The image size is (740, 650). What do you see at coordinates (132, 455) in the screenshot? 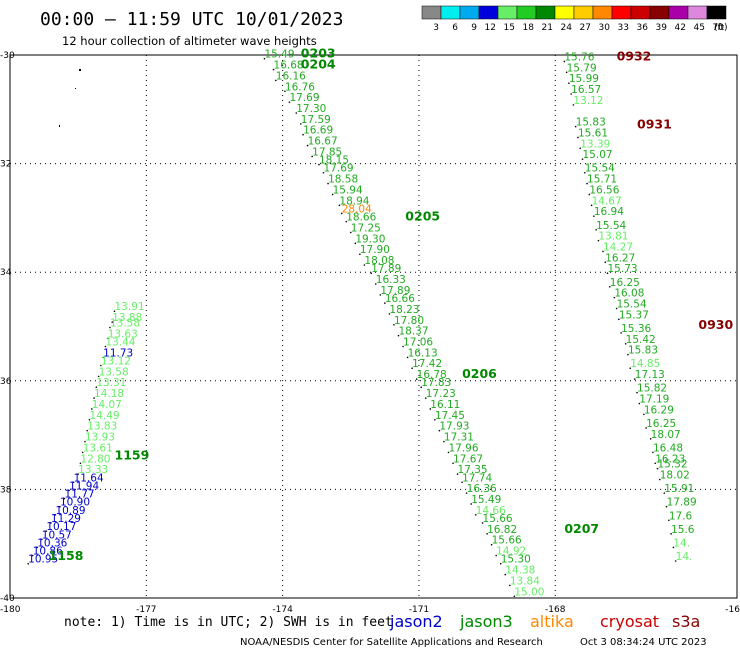
I see `time-label: 1159` at bounding box center [132, 455].